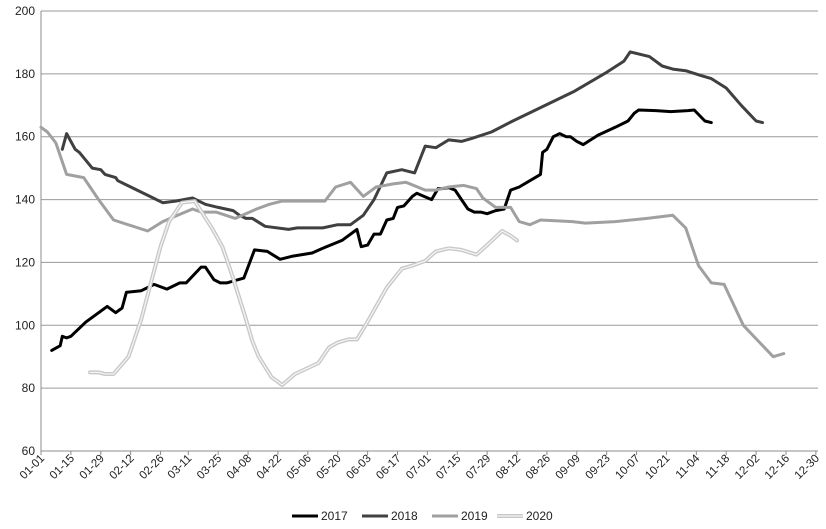  I want to click on legend-label: 2019, so click(474, 516).